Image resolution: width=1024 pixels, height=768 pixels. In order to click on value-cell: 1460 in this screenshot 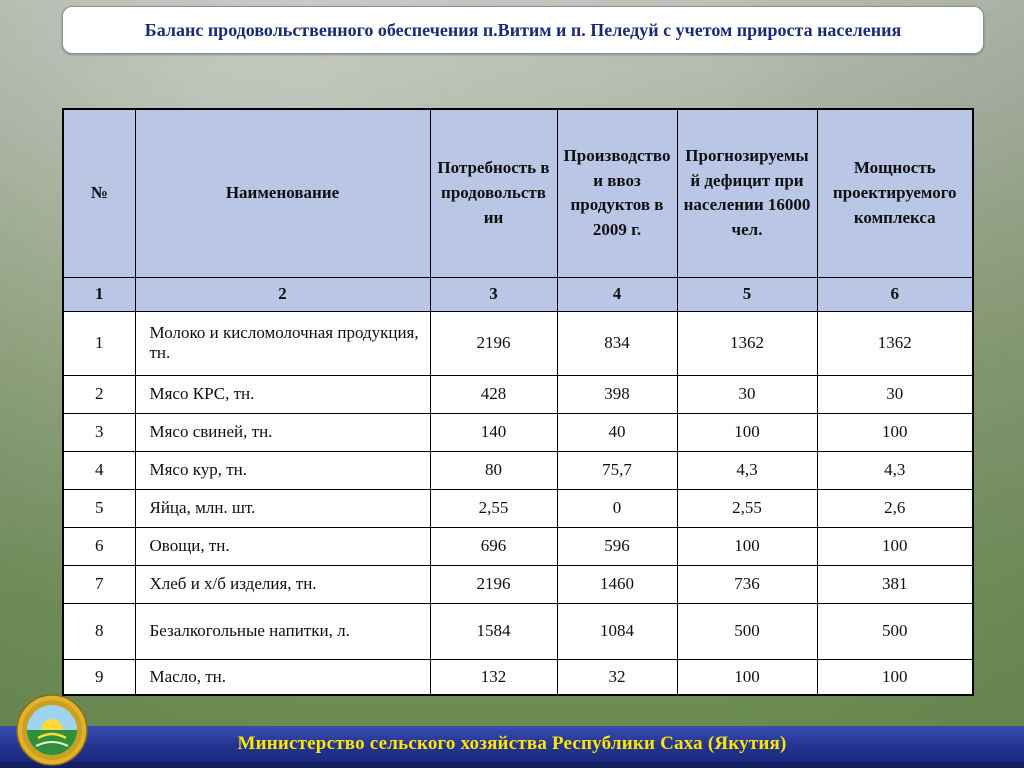, I will do `click(617, 584)`.